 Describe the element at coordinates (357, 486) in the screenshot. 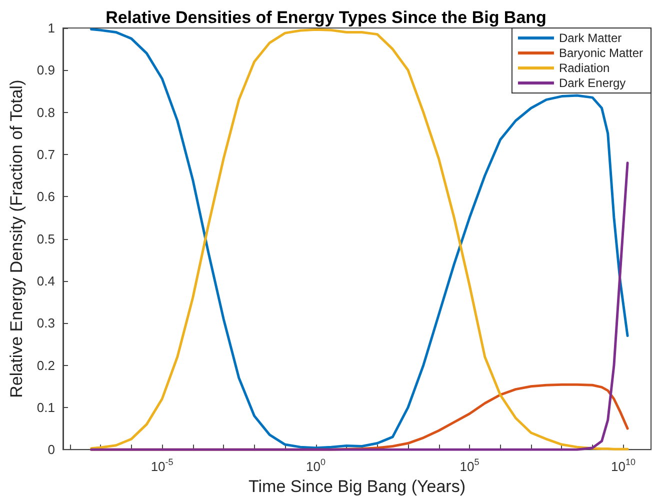

I see `x-axis-title: Time Since Big Bang (Years)` at that location.